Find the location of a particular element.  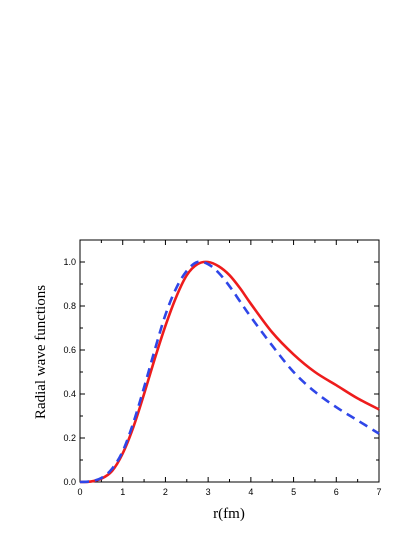

x-tick-label: 4 is located at coordinates (250, 492).